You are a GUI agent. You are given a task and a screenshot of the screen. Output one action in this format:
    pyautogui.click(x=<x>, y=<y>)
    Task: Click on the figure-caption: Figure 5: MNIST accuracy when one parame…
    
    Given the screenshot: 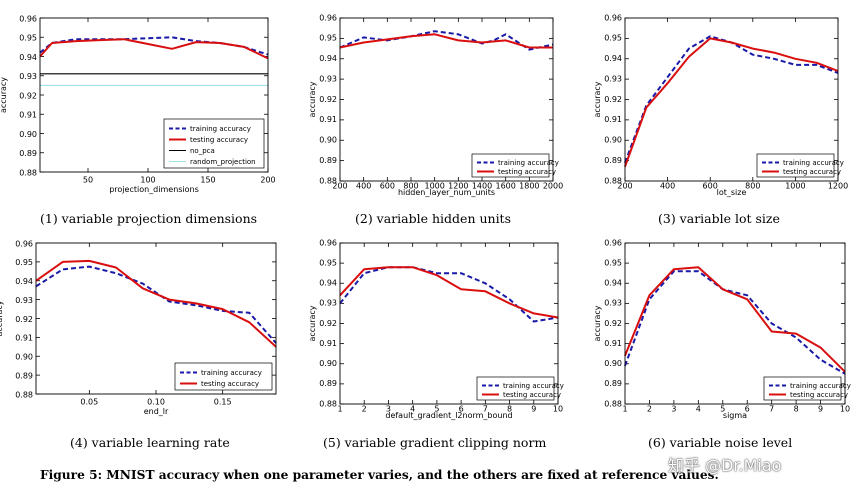 What is the action you would take?
    pyautogui.click(x=379, y=475)
    